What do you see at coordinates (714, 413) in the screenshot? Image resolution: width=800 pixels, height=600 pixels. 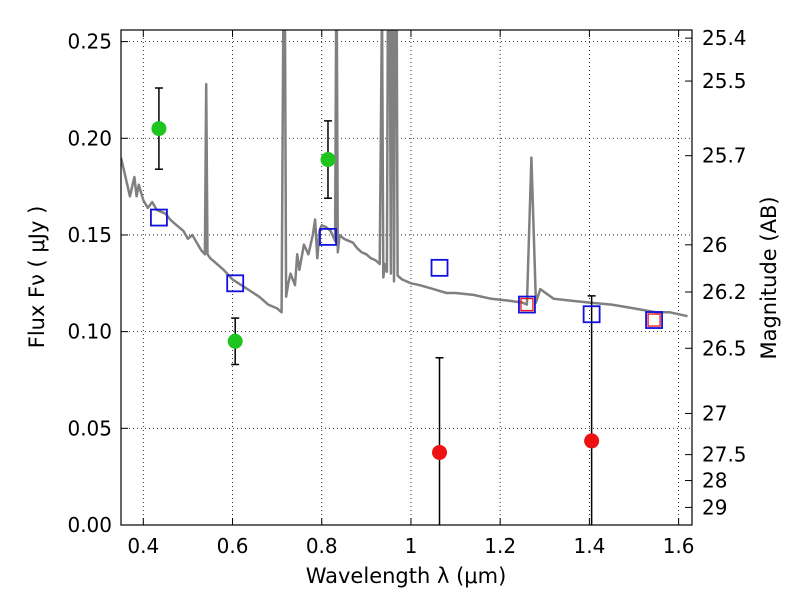 I see `right-tick-label: 27` at bounding box center [714, 413].